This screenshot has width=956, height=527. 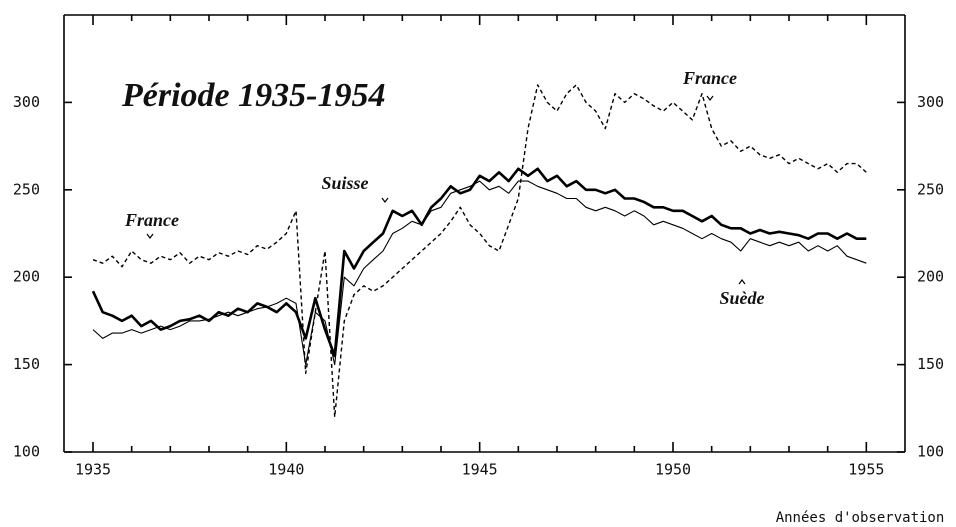 What do you see at coordinates (742, 298) in the screenshot?
I see `annotation: Suède` at bounding box center [742, 298].